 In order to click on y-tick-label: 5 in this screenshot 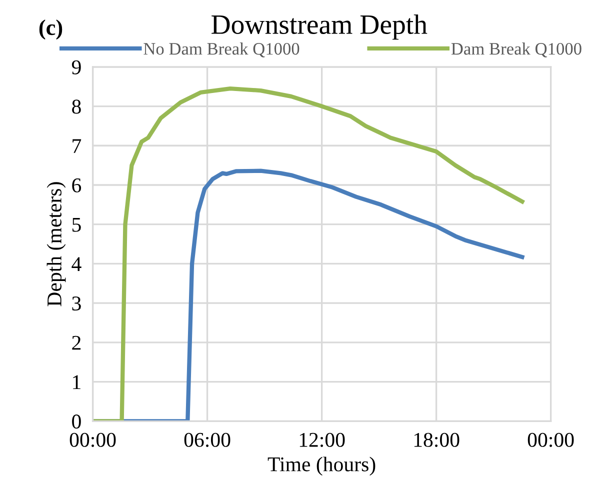, I will do `click(76, 225)`.